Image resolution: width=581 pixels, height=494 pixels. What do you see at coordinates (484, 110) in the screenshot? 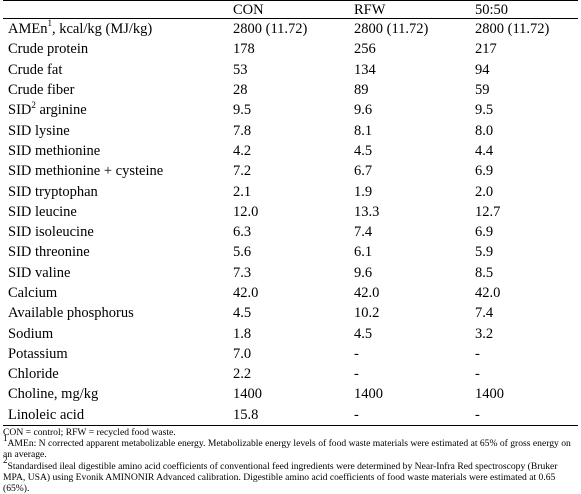
I see `cell-5050: 9.5` at bounding box center [484, 110].